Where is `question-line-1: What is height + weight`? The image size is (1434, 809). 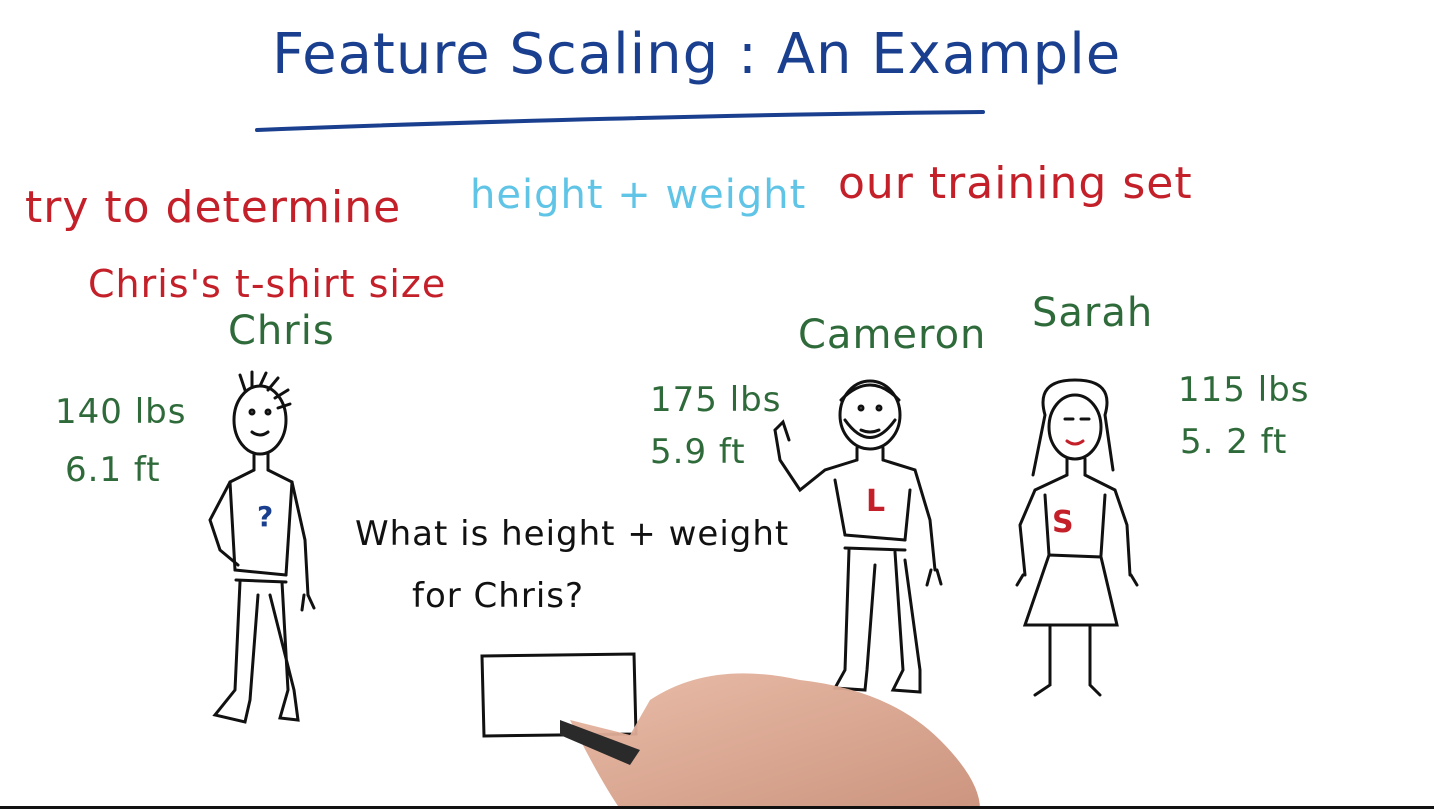 question-line-1: What is height + weight is located at coordinates (572, 534).